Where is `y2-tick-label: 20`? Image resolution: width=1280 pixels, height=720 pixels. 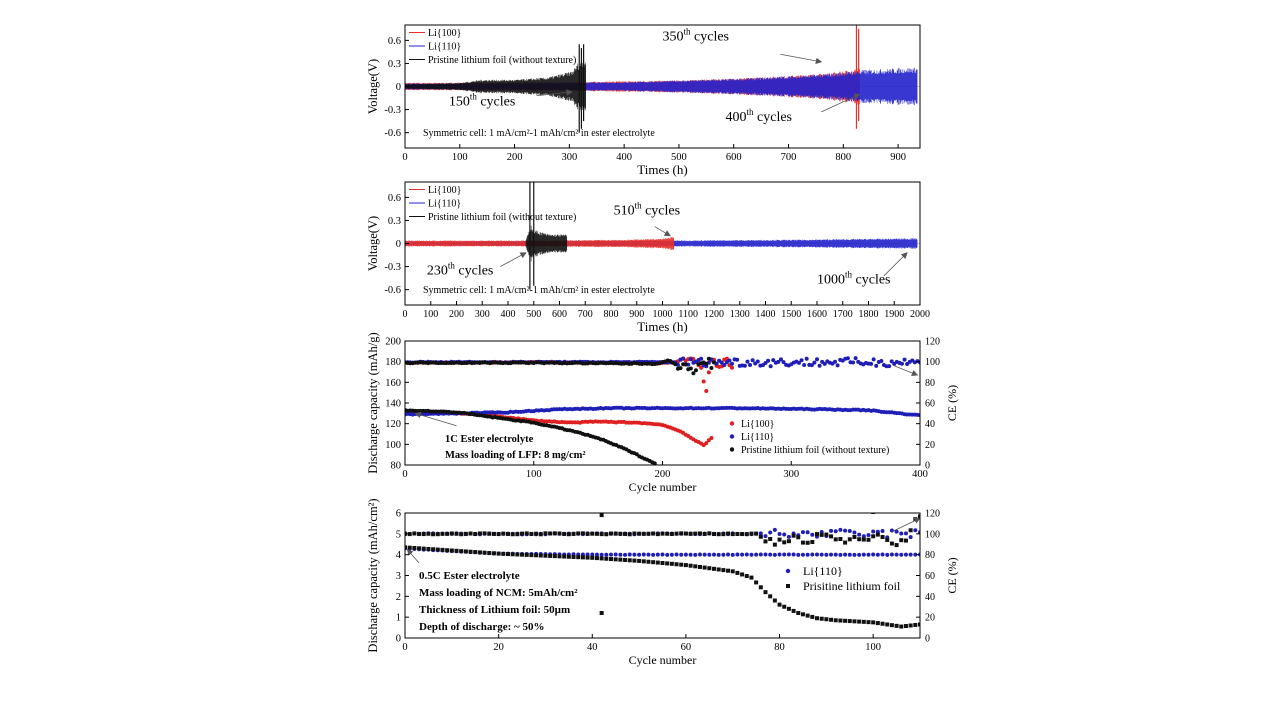
y2-tick-label: 20 is located at coordinates (930, 445).